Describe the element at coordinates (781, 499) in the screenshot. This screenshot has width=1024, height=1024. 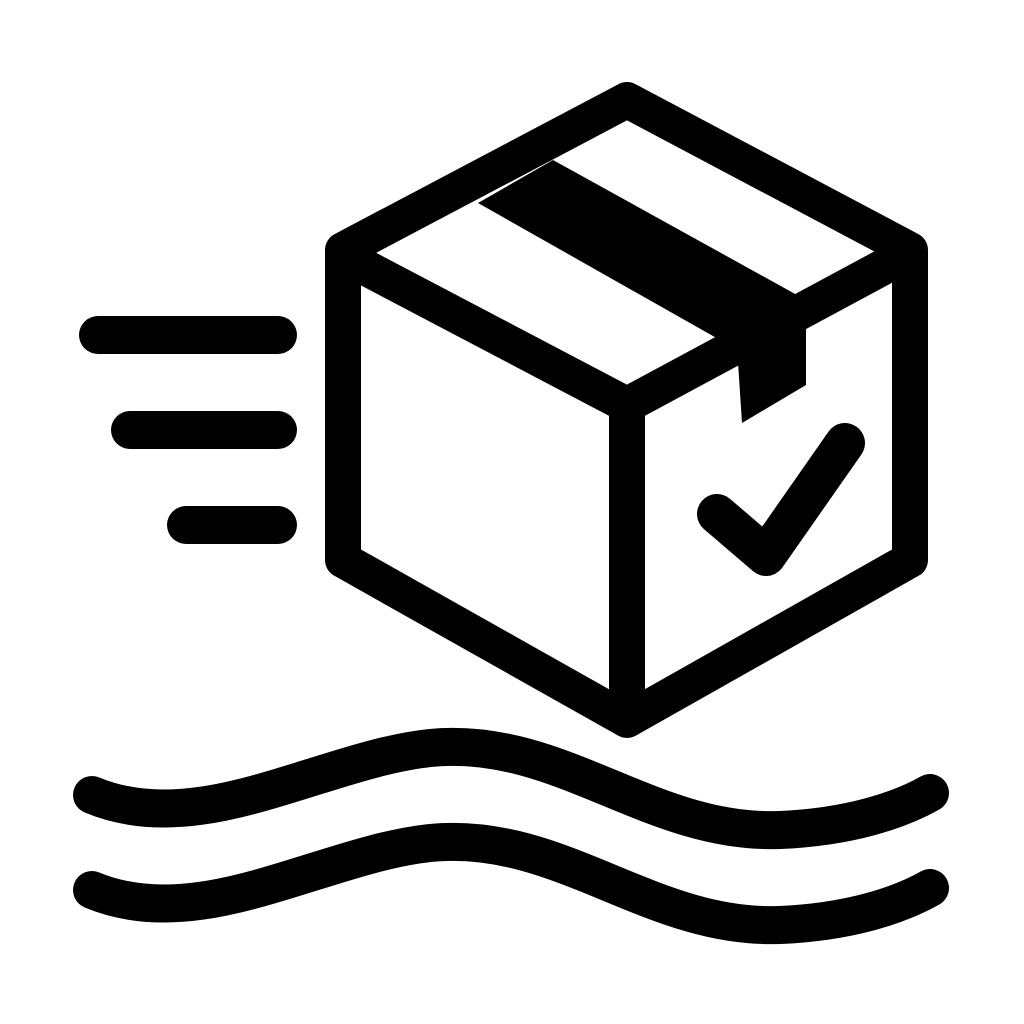
I see `checkmark-icon` at that location.